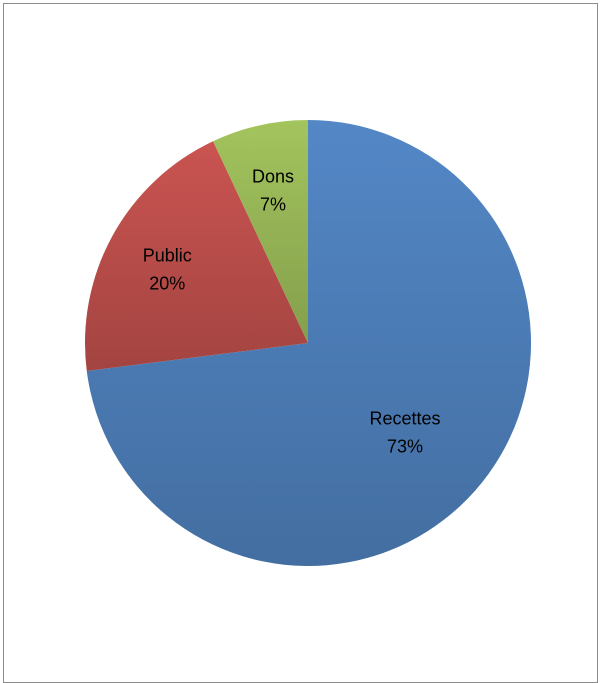 Image resolution: width=602 pixels, height=683 pixels. What do you see at coordinates (260, 231) in the screenshot?
I see `pie-slice-dons` at bounding box center [260, 231].